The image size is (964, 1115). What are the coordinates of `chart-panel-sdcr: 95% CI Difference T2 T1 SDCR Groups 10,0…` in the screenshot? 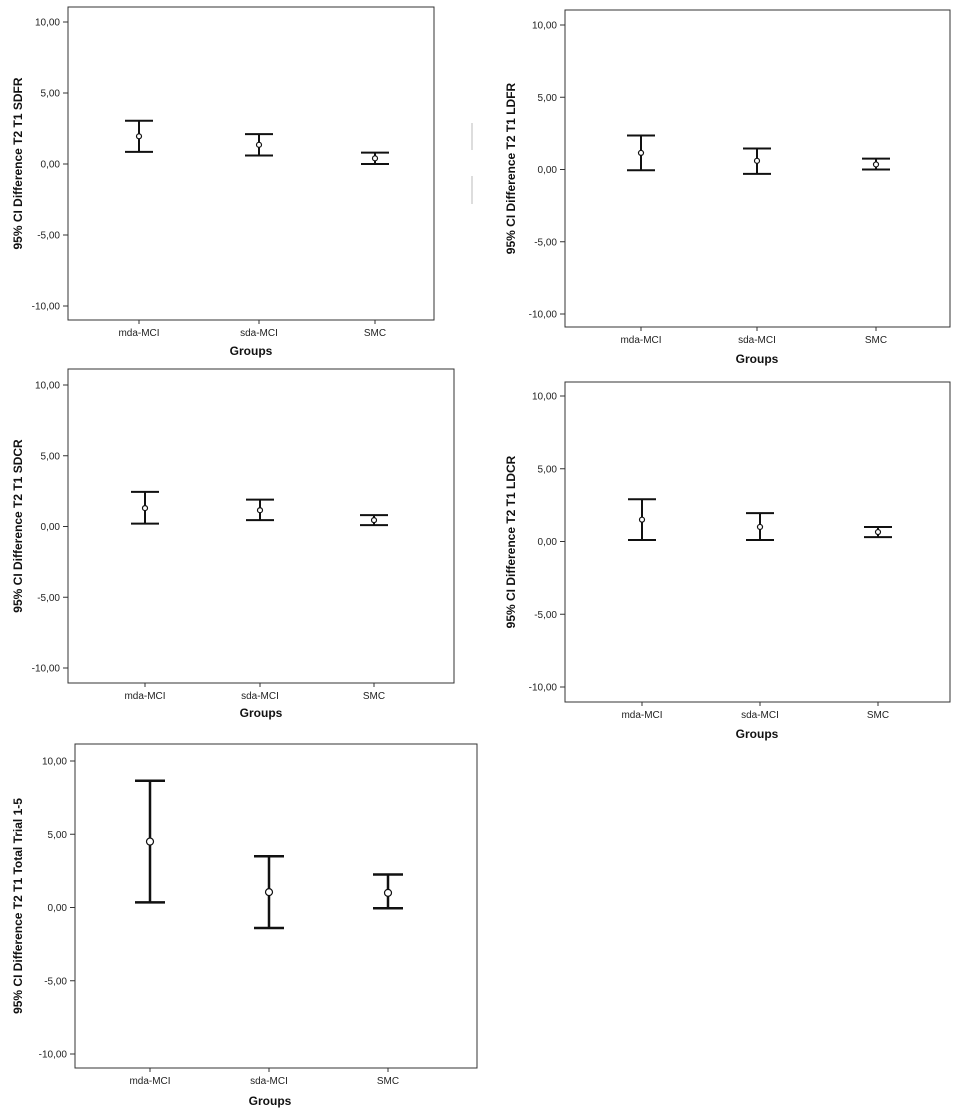 It's located at (233, 544).